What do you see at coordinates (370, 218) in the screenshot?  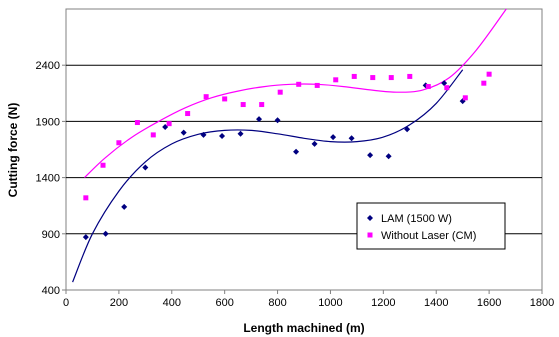 I see `legend-marker-lam` at bounding box center [370, 218].